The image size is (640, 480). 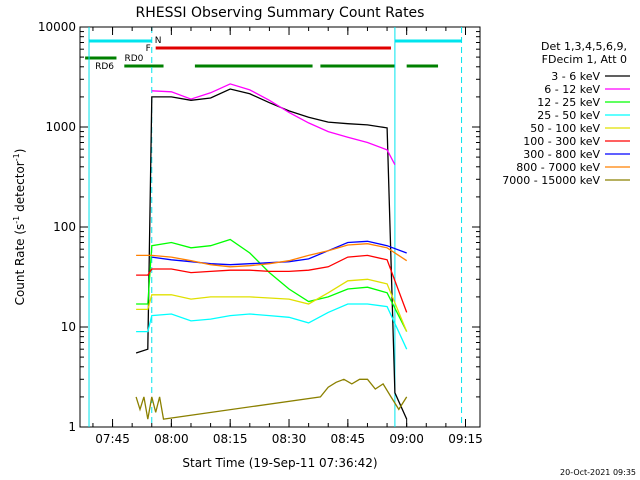 I want to click on y-axis-label-mid: detector, so click(x=20, y=188).